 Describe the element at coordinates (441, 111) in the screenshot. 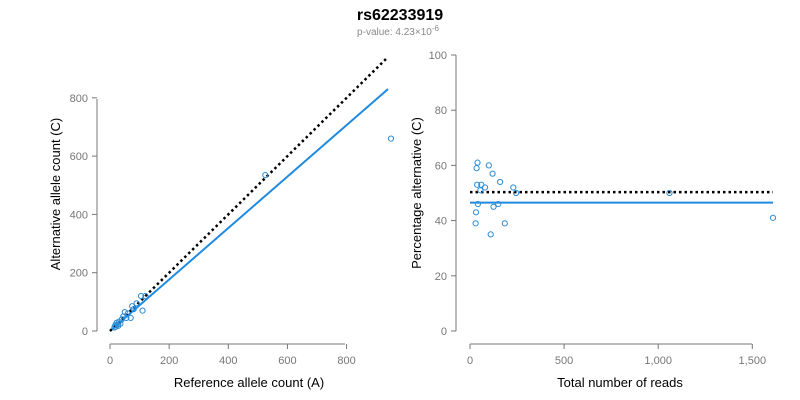

I see `right-y-tick-label: 80` at that location.